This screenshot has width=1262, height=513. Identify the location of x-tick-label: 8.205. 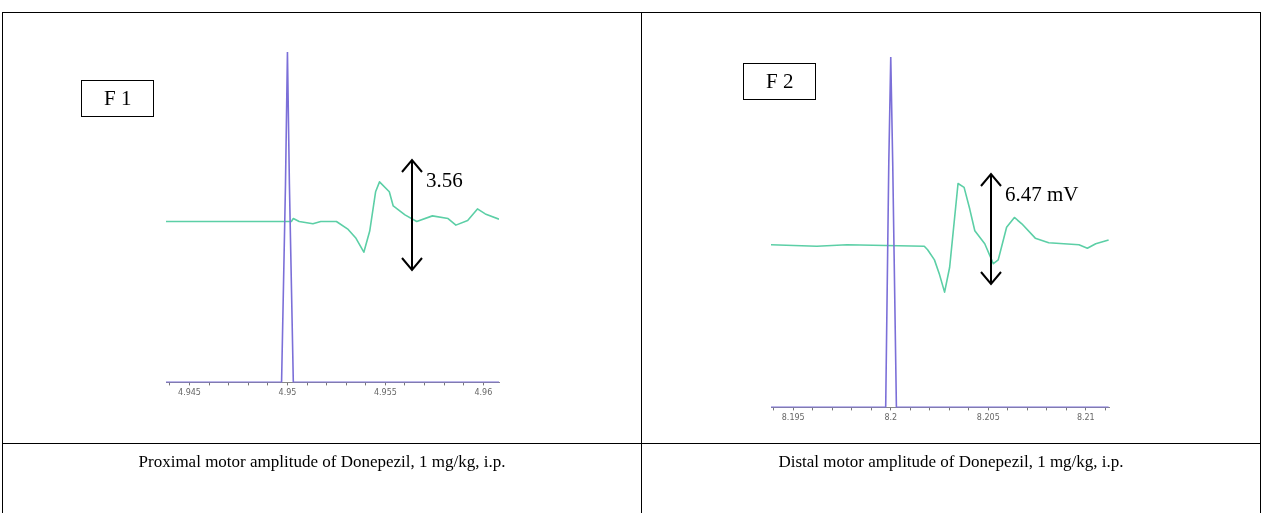
(988, 418).